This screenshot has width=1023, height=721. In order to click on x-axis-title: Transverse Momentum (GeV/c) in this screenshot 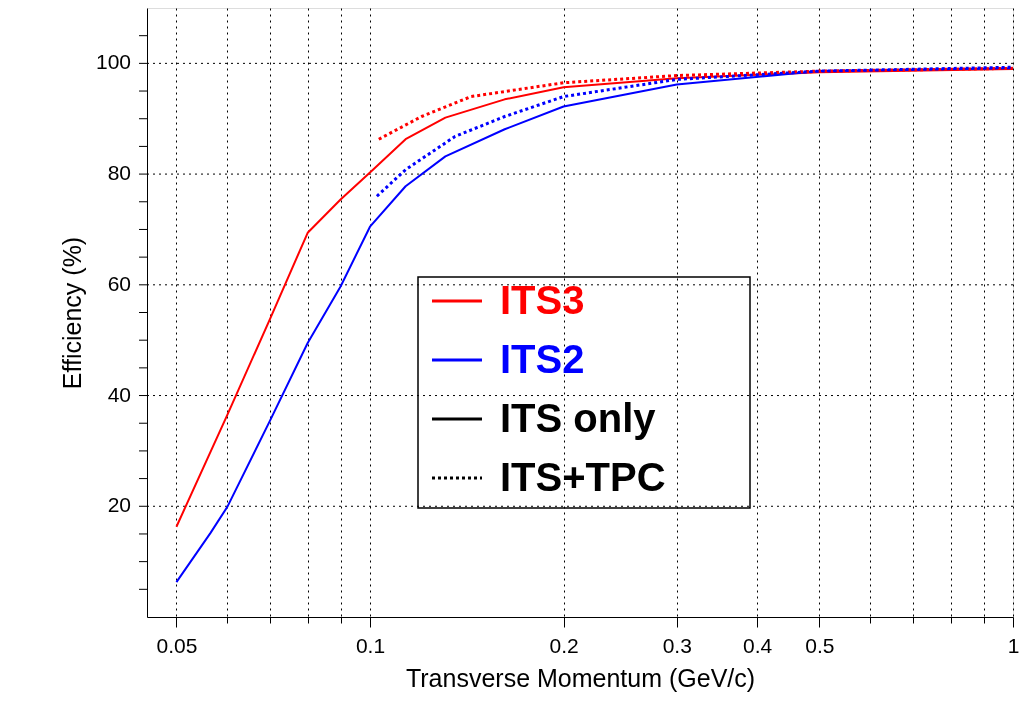, I will do `click(580, 677)`.